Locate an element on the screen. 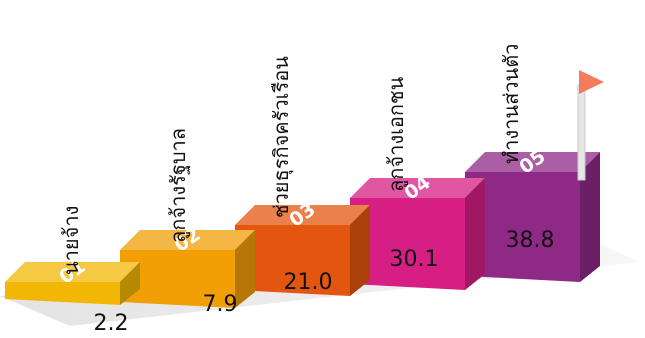 The width and height of the screenshot is (645, 338). flag-cloth is located at coordinates (591, 82).